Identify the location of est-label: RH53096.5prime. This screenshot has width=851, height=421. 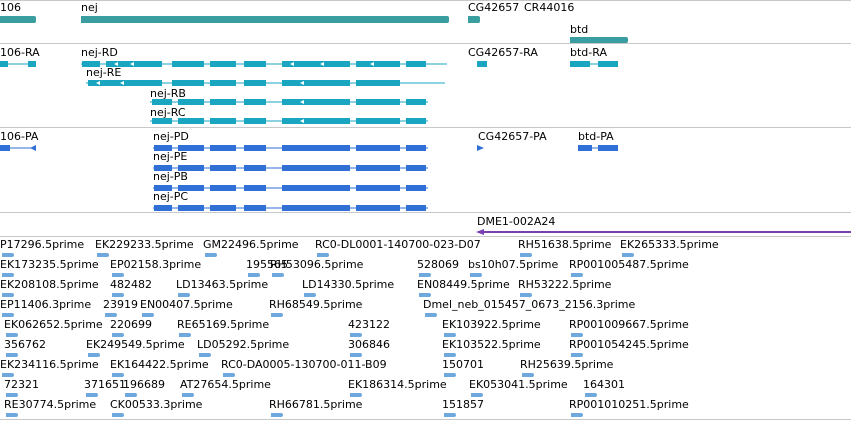
(317, 264).